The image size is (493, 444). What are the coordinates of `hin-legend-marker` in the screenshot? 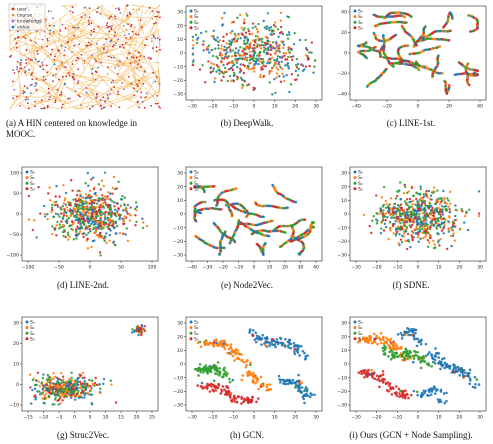 It's located at (13, 27).